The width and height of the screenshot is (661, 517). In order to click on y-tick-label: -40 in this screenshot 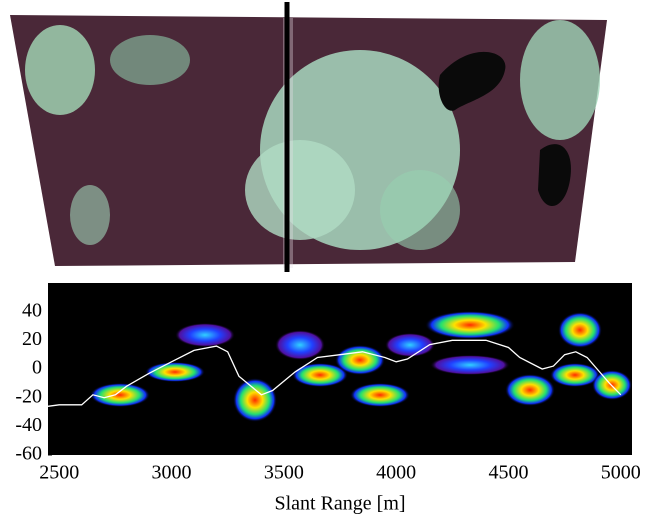, I will do `click(28, 425)`.